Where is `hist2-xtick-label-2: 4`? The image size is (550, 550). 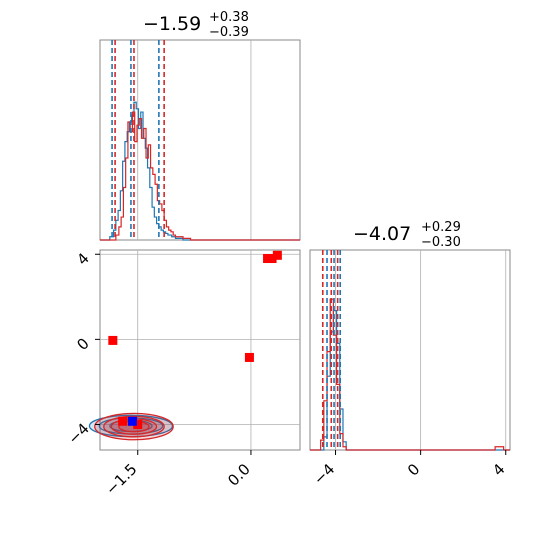 hist2-xtick-label-2: 4 is located at coordinates (498, 469).